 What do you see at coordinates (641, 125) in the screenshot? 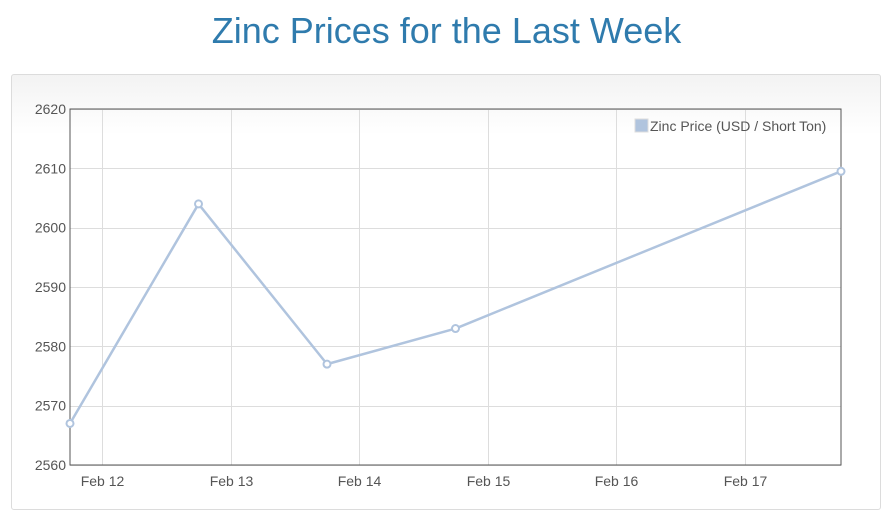
I see `legend-swatch` at bounding box center [641, 125].